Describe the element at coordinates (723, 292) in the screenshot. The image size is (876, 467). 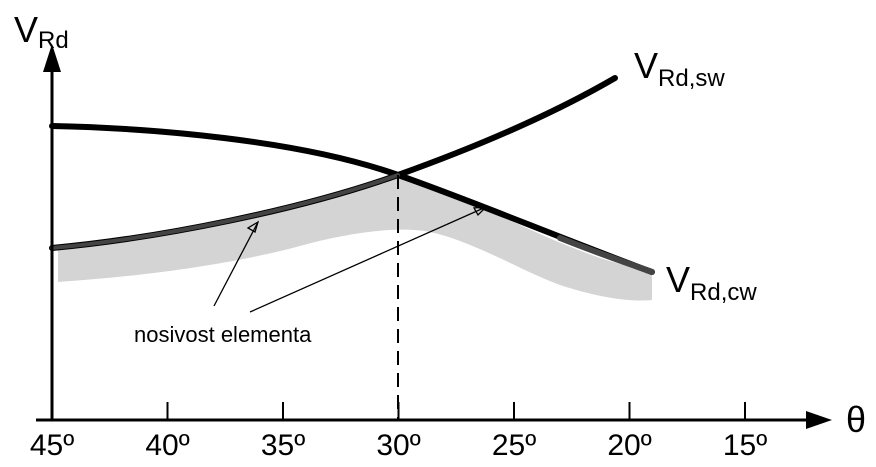
I see `label-vrd-cw-sub: Rd,cw` at that location.